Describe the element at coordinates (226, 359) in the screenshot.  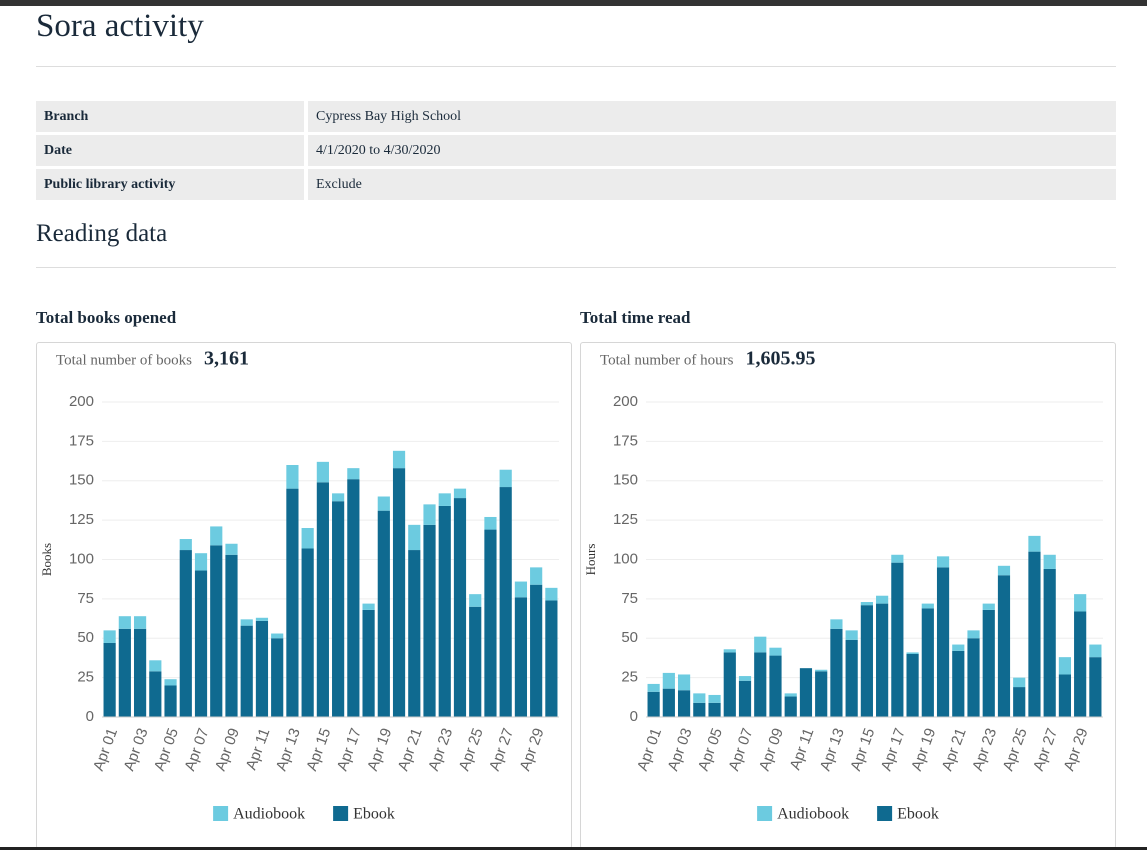
I see `summary-value: 3,161` at that location.